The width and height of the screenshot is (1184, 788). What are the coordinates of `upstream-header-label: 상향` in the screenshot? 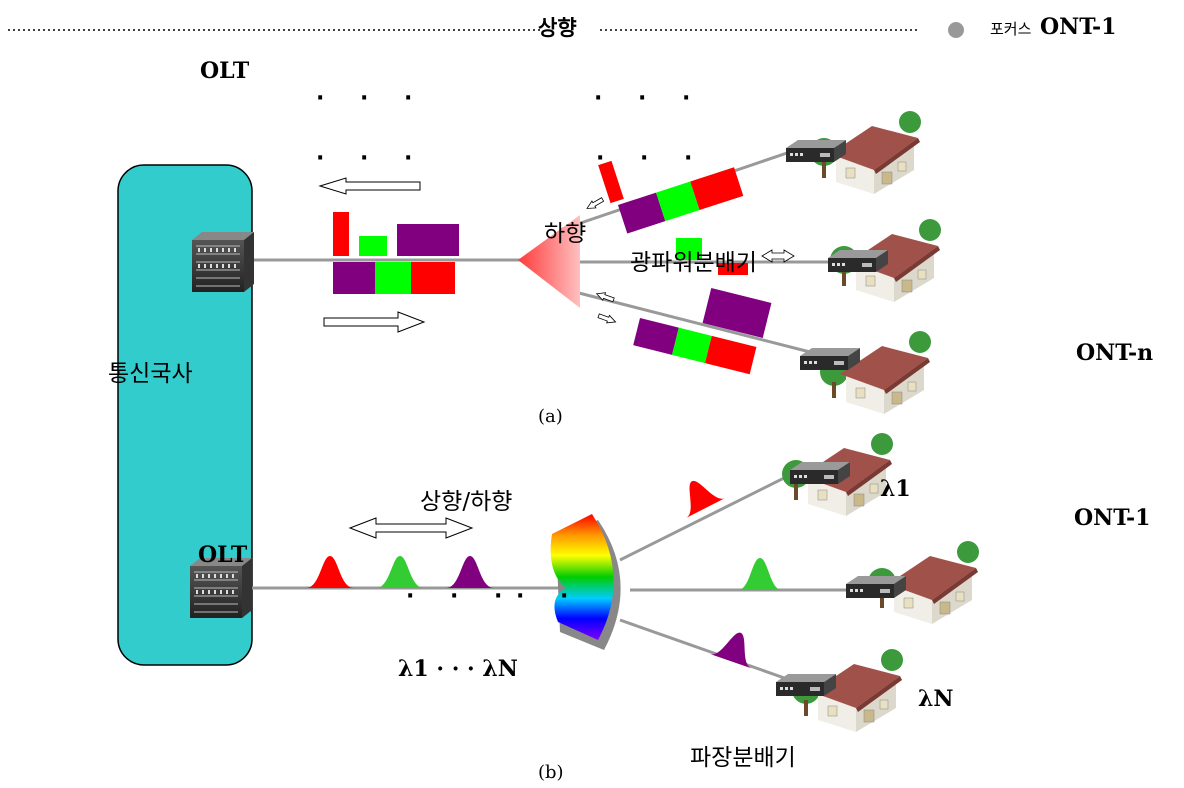 It's located at (557, 28).